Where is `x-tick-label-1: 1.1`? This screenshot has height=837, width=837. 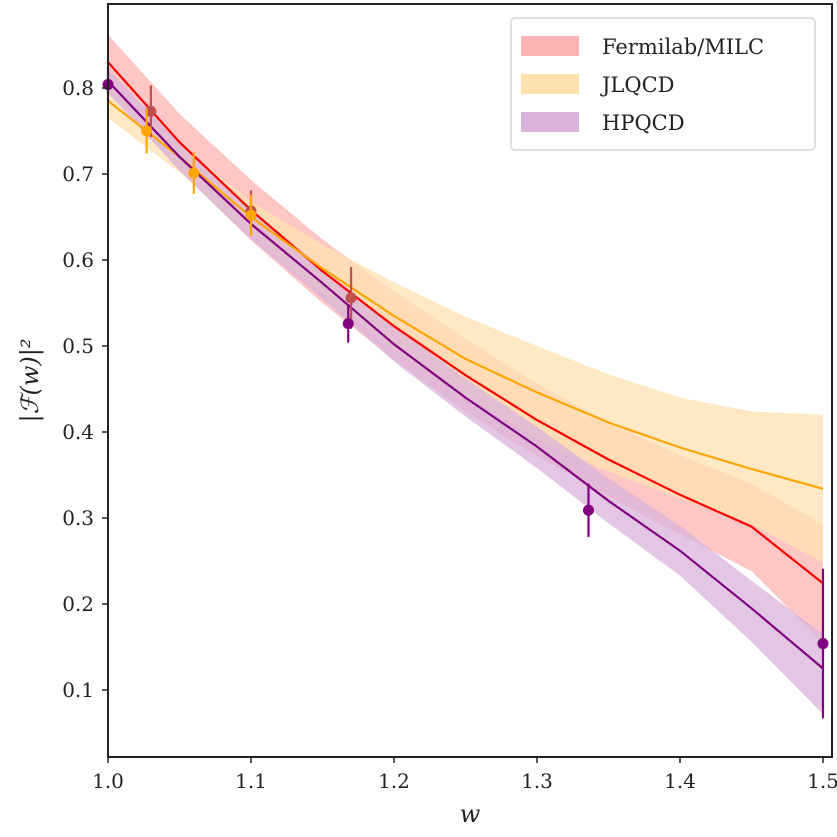 x-tick-label-1: 1.1 is located at coordinates (251, 781).